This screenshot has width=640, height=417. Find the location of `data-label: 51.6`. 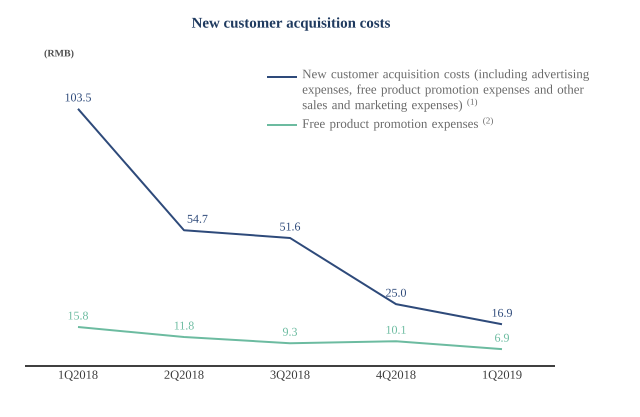

data-label: 51.6 is located at coordinates (290, 226).